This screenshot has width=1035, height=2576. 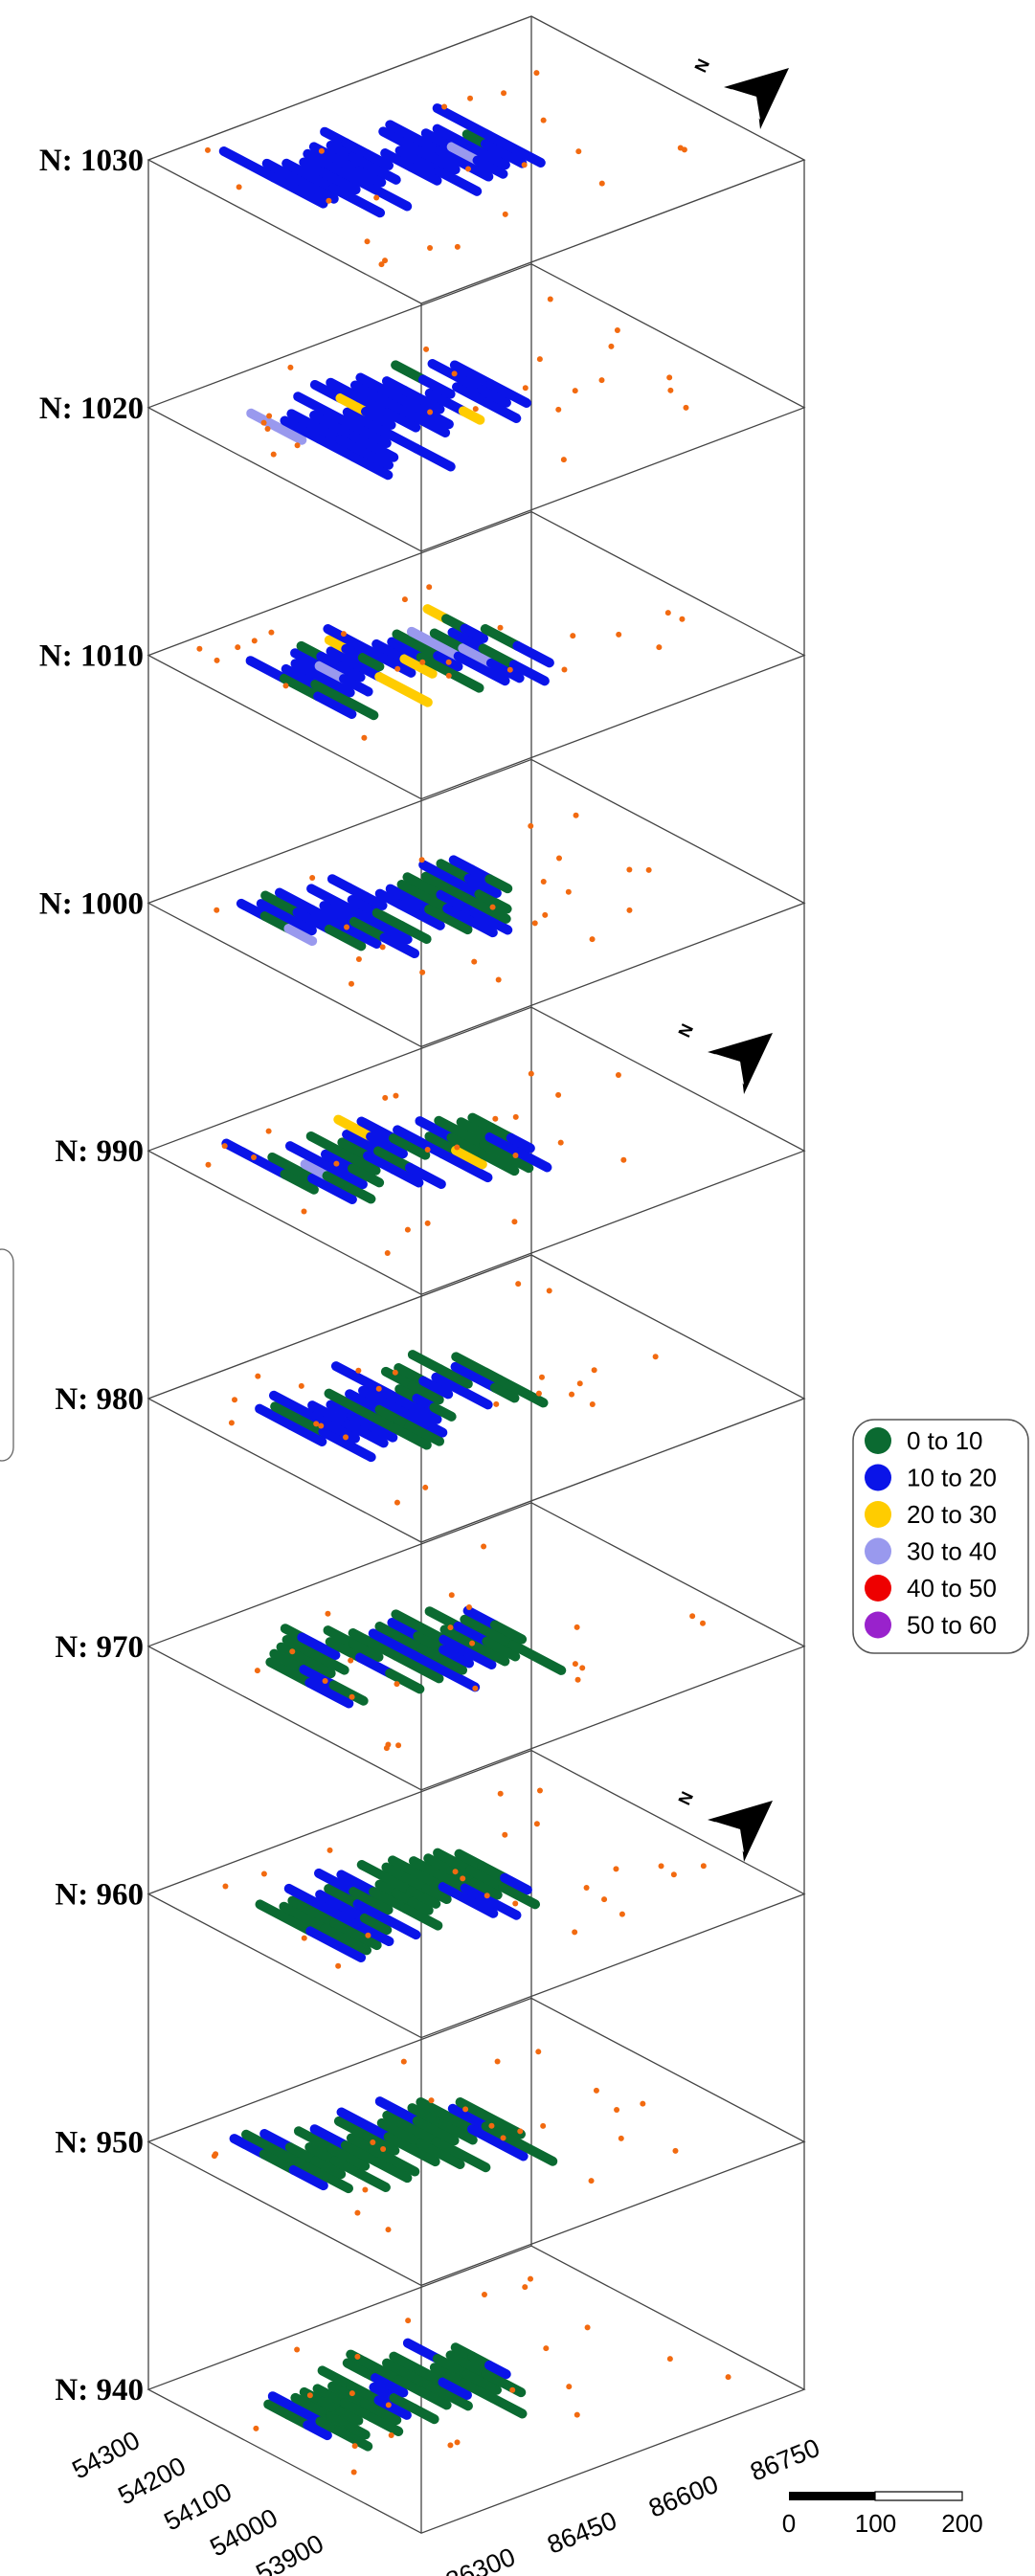 What do you see at coordinates (962, 2523) in the screenshot?
I see `scale-label: 200` at bounding box center [962, 2523].